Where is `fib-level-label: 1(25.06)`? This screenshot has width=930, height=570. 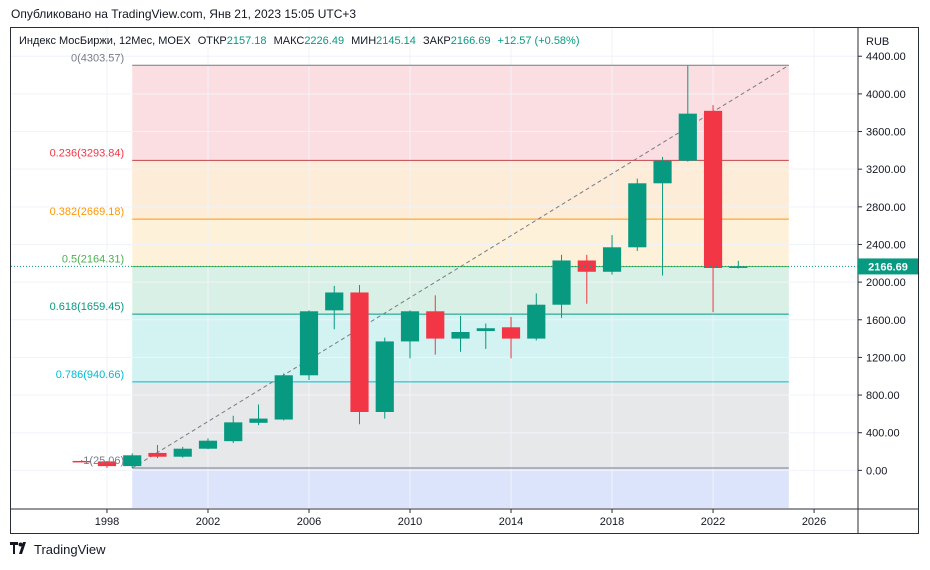 fib-level-label: 1(25.06) is located at coordinates (103, 461).